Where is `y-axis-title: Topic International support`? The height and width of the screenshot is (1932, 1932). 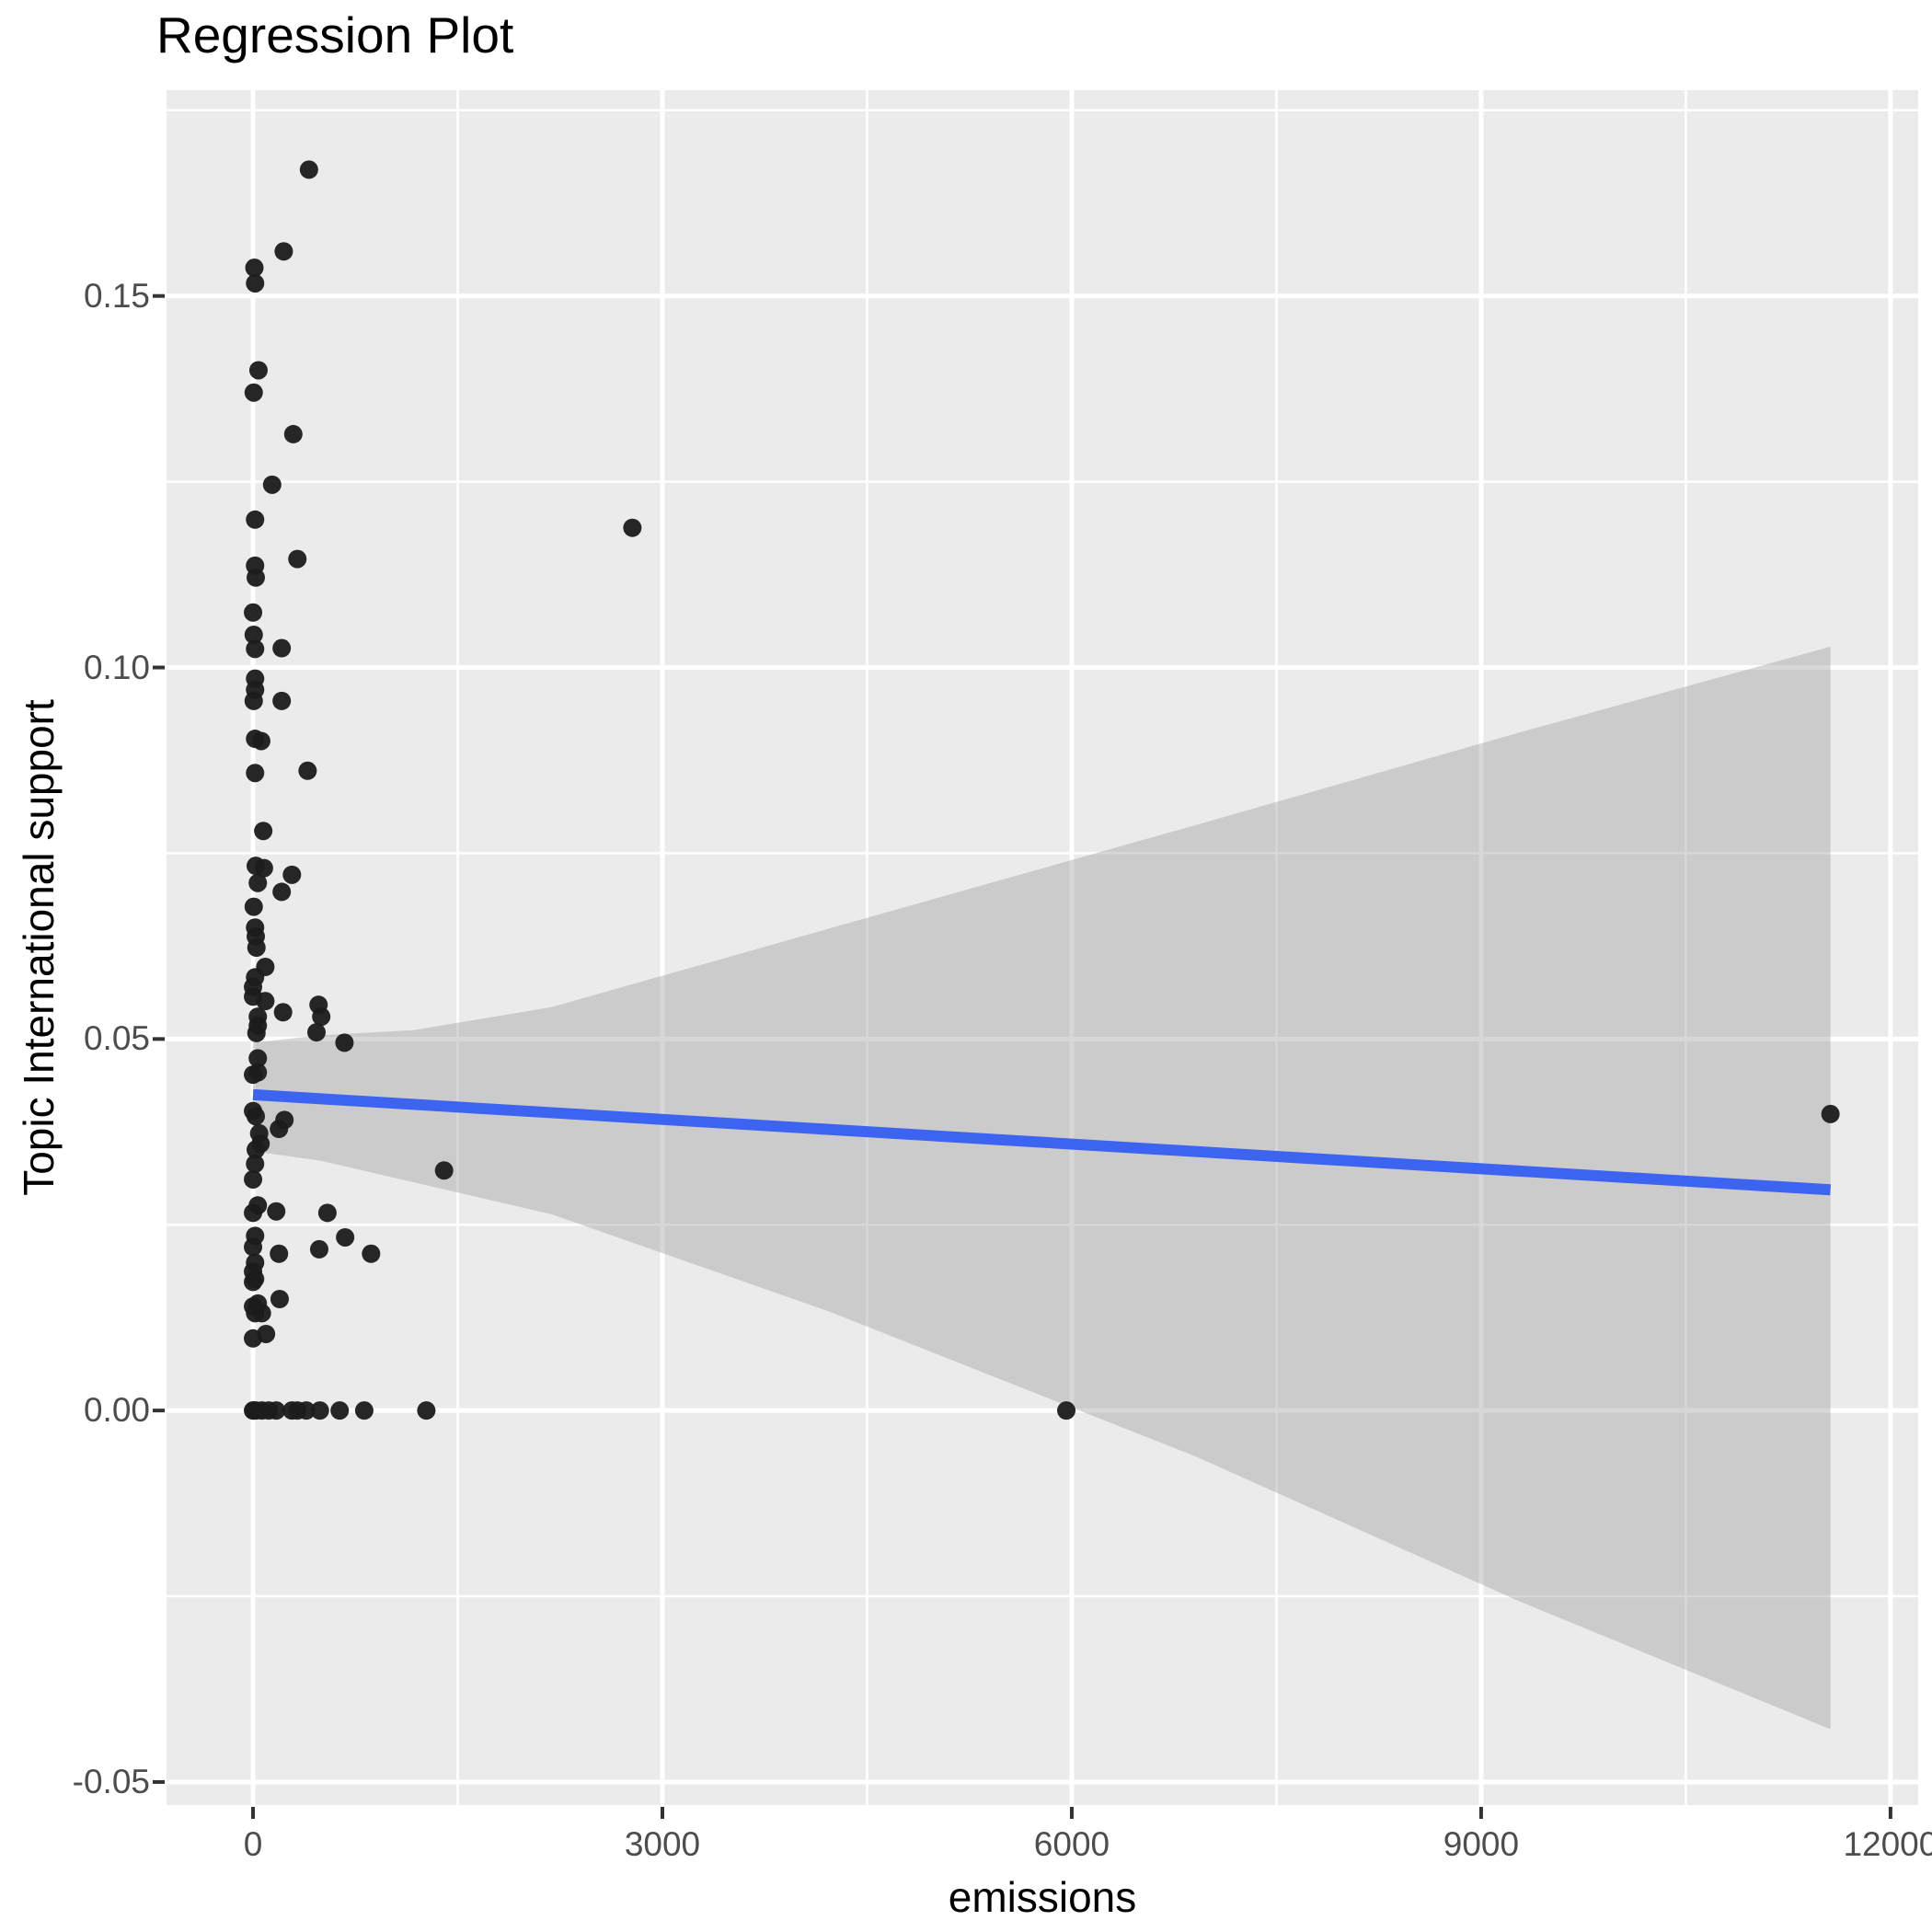
y-axis-title: Topic International support is located at coordinates (39, 947).